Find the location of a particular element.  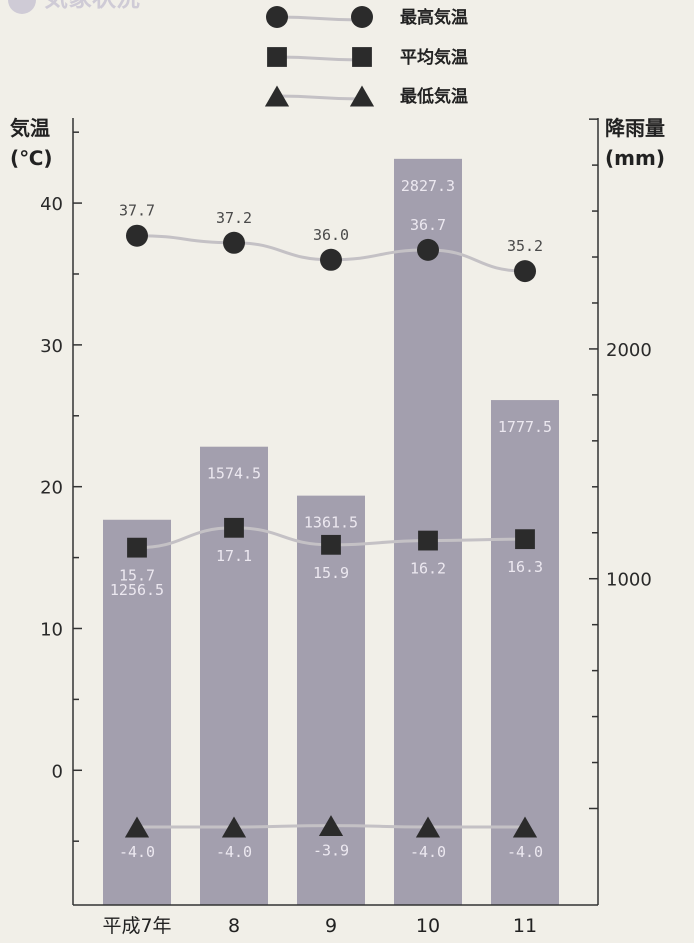

right-axis-unit: (mm) is located at coordinates (635, 158).